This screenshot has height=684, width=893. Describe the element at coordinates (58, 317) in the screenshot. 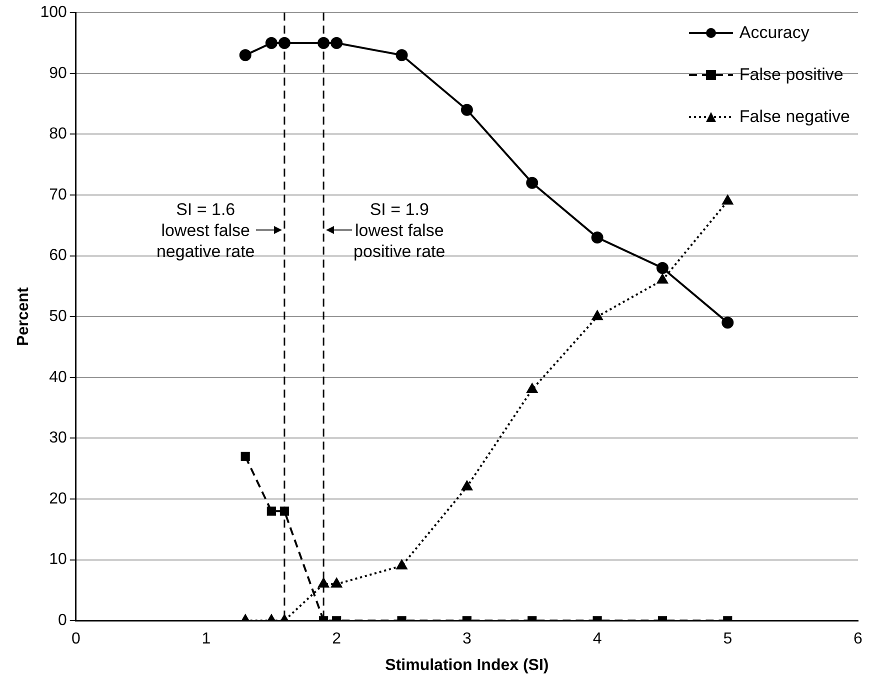

I see `y-tick-label: 50` at that location.